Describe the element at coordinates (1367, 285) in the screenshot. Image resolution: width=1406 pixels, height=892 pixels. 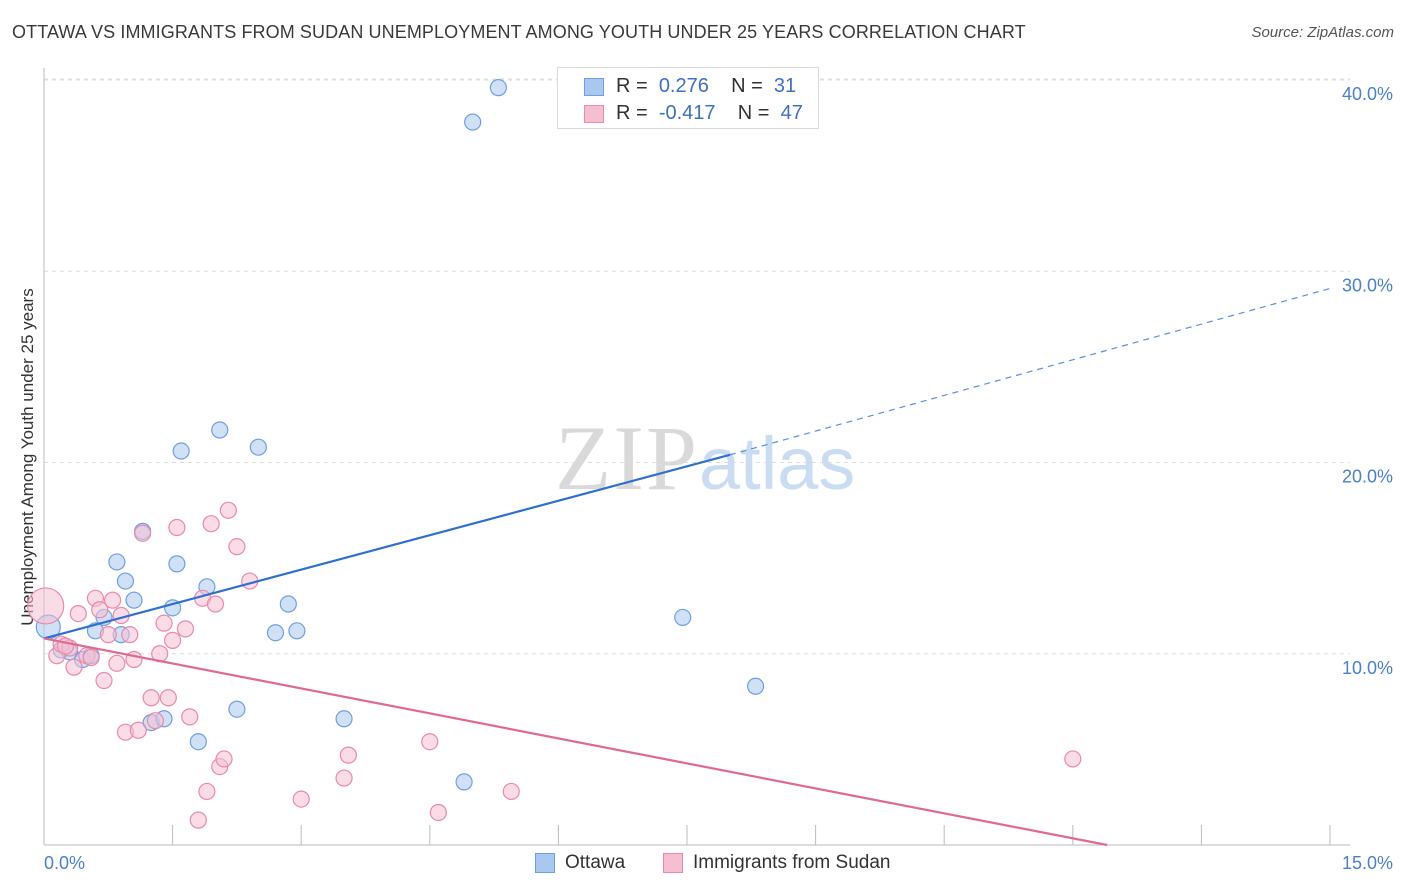
I see `y-tick-label: 30.0%` at that location.